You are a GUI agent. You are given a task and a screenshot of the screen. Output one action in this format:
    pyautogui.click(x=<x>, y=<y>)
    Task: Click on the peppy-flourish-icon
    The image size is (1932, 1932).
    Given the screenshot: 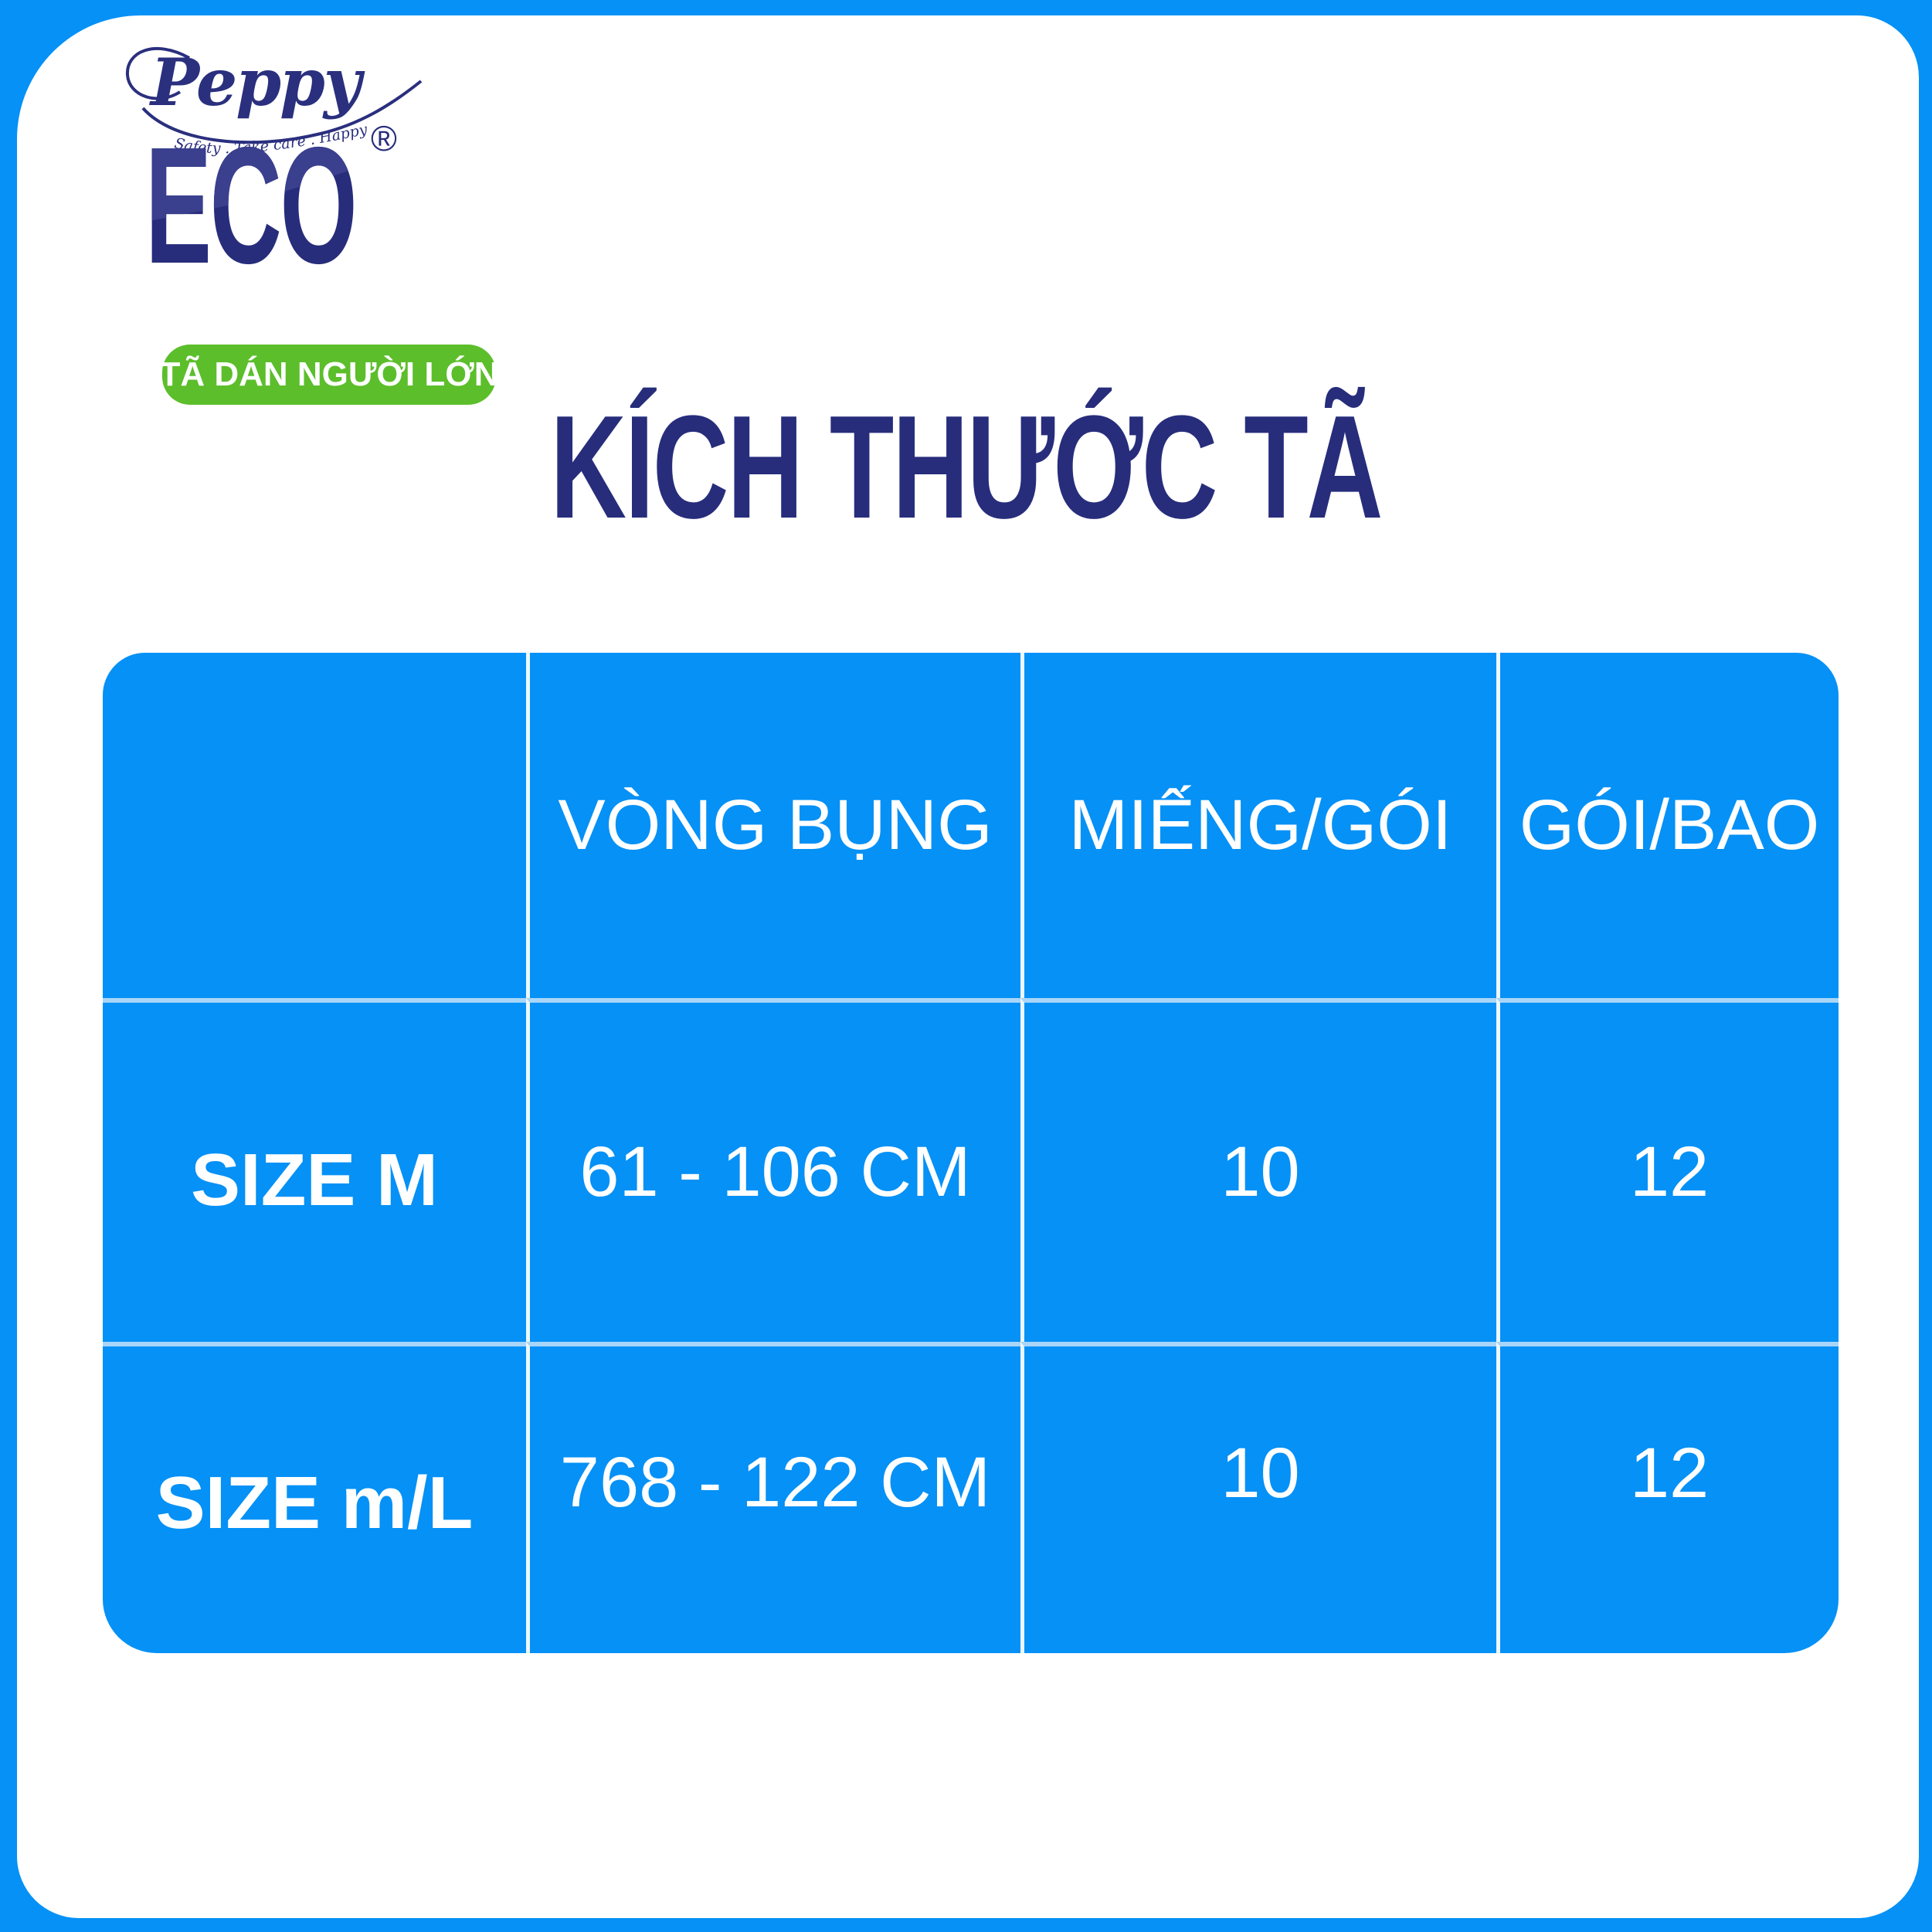 What is the action you would take?
    pyautogui.click(x=274, y=95)
    